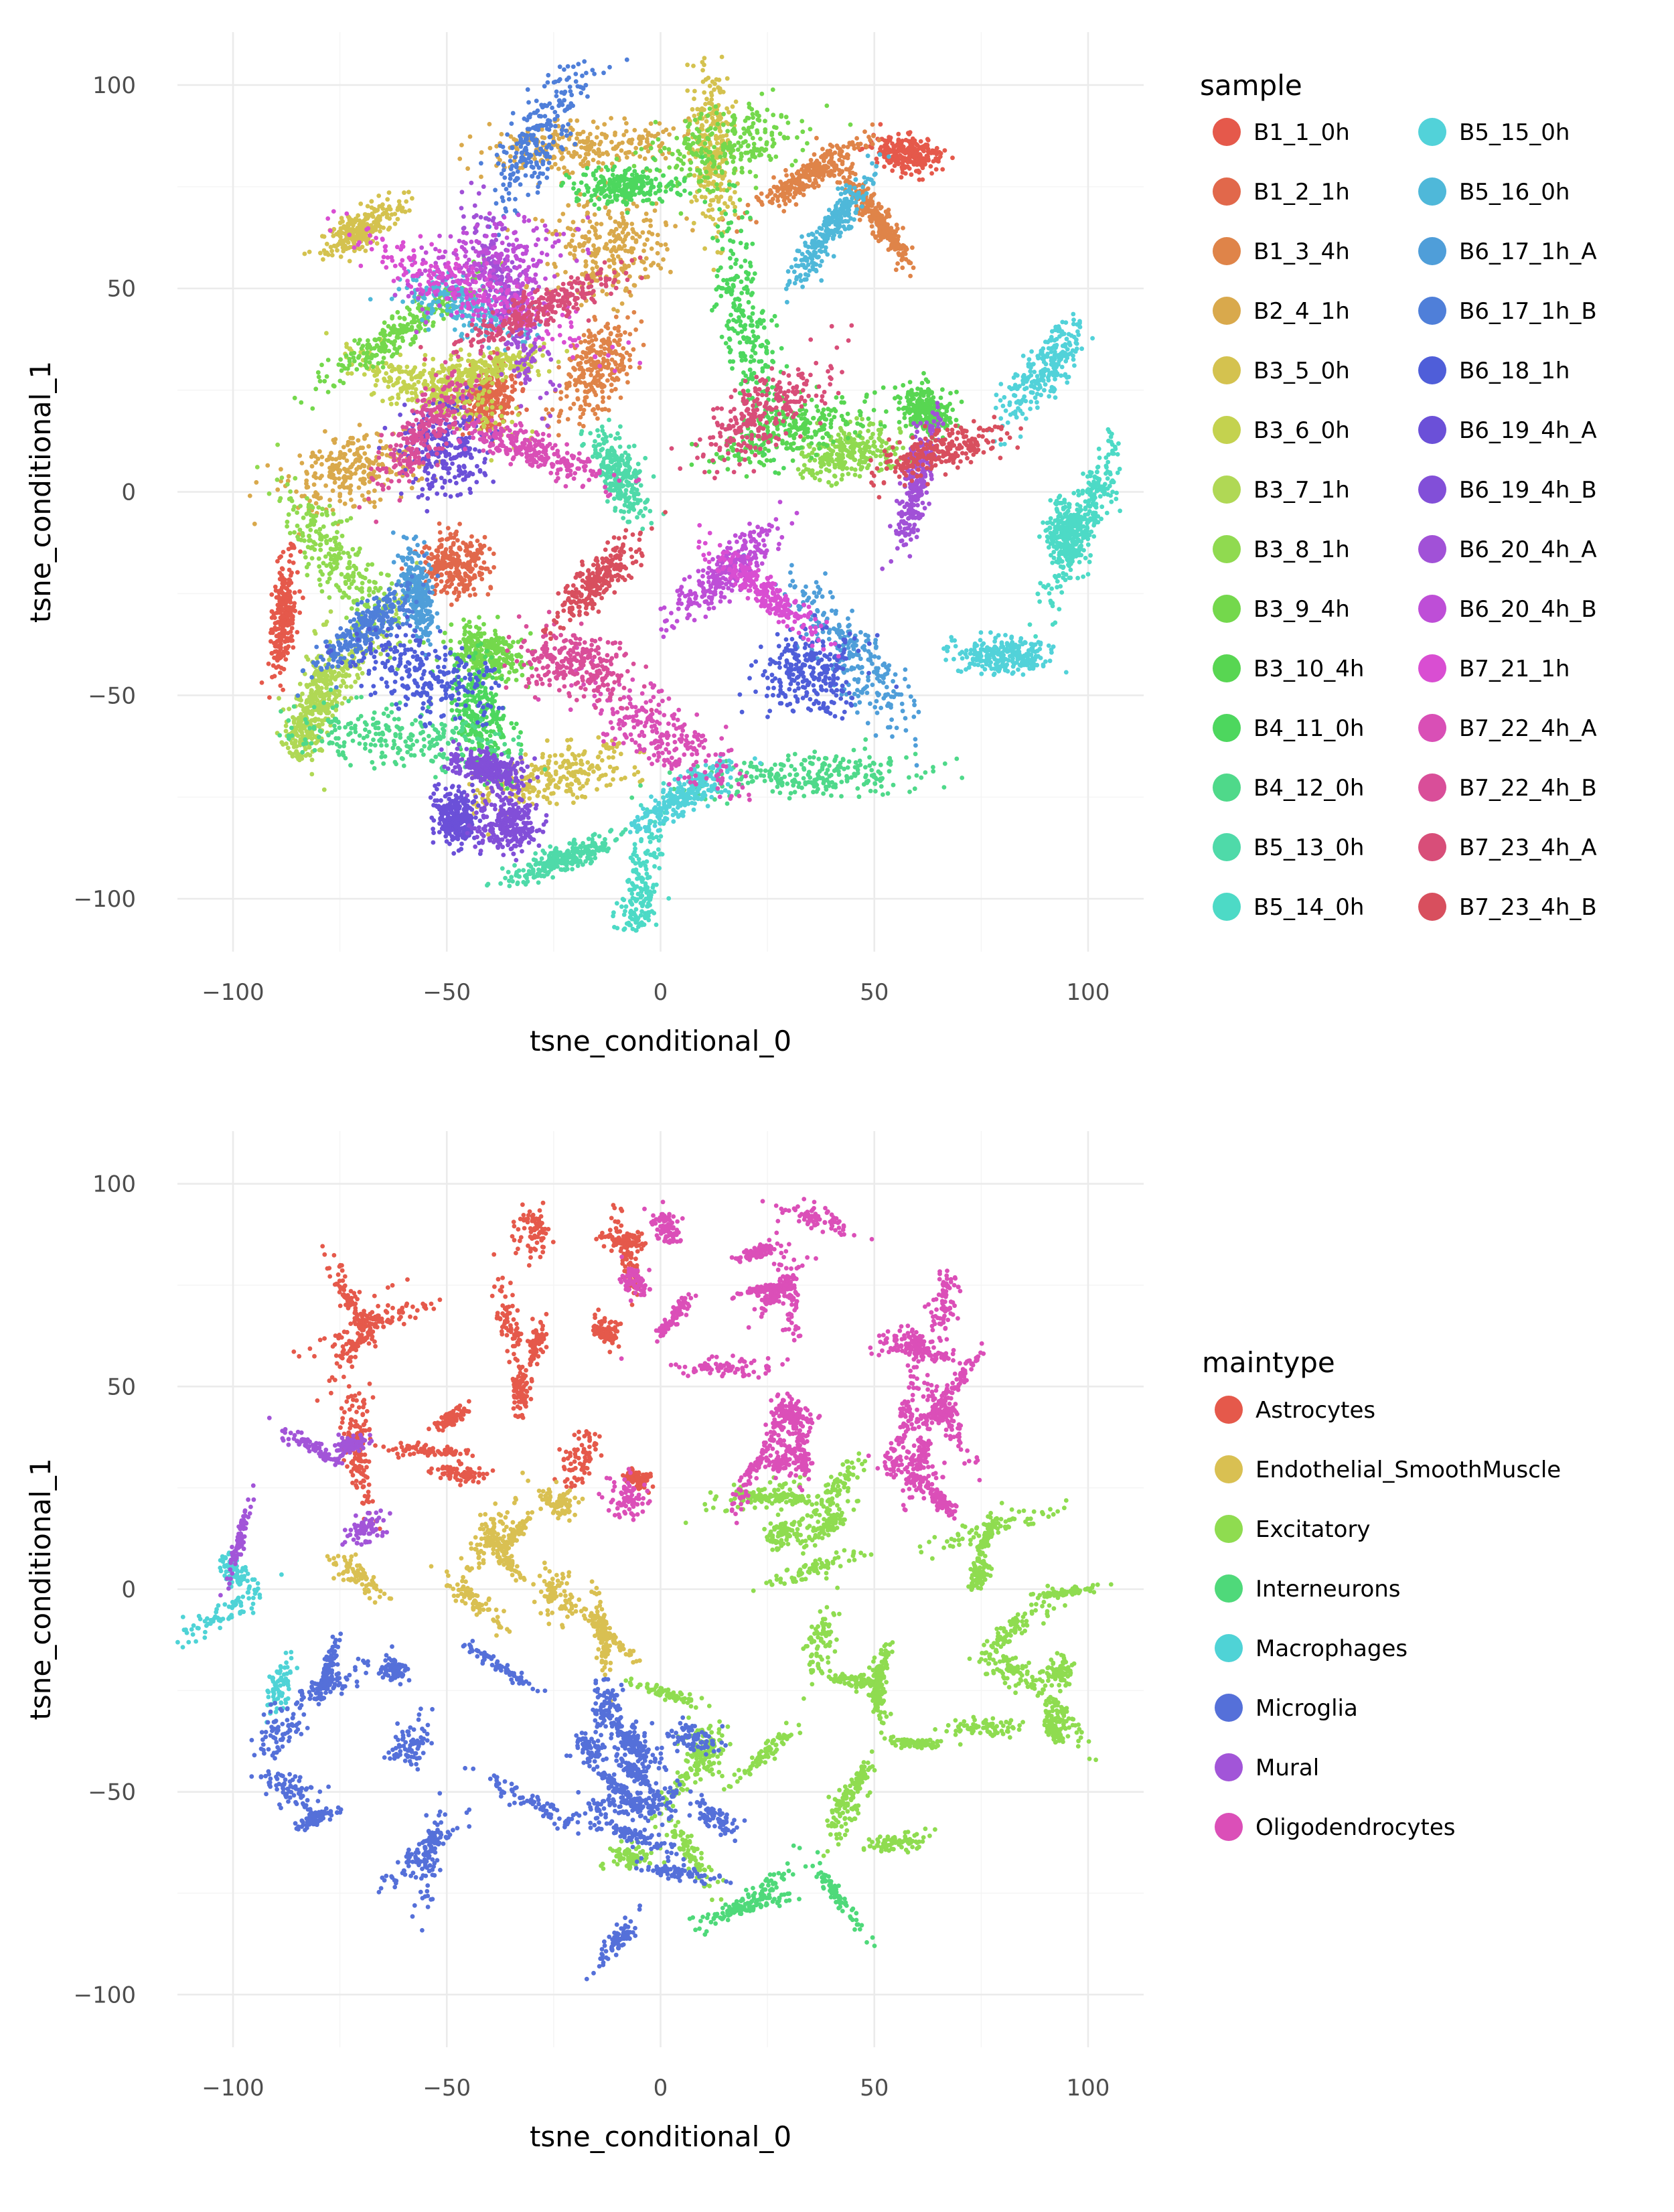 This screenshot has height=2212, width=1674. Describe the element at coordinates (114, 85) in the screenshot. I see `y-tick-label: 100` at that location.